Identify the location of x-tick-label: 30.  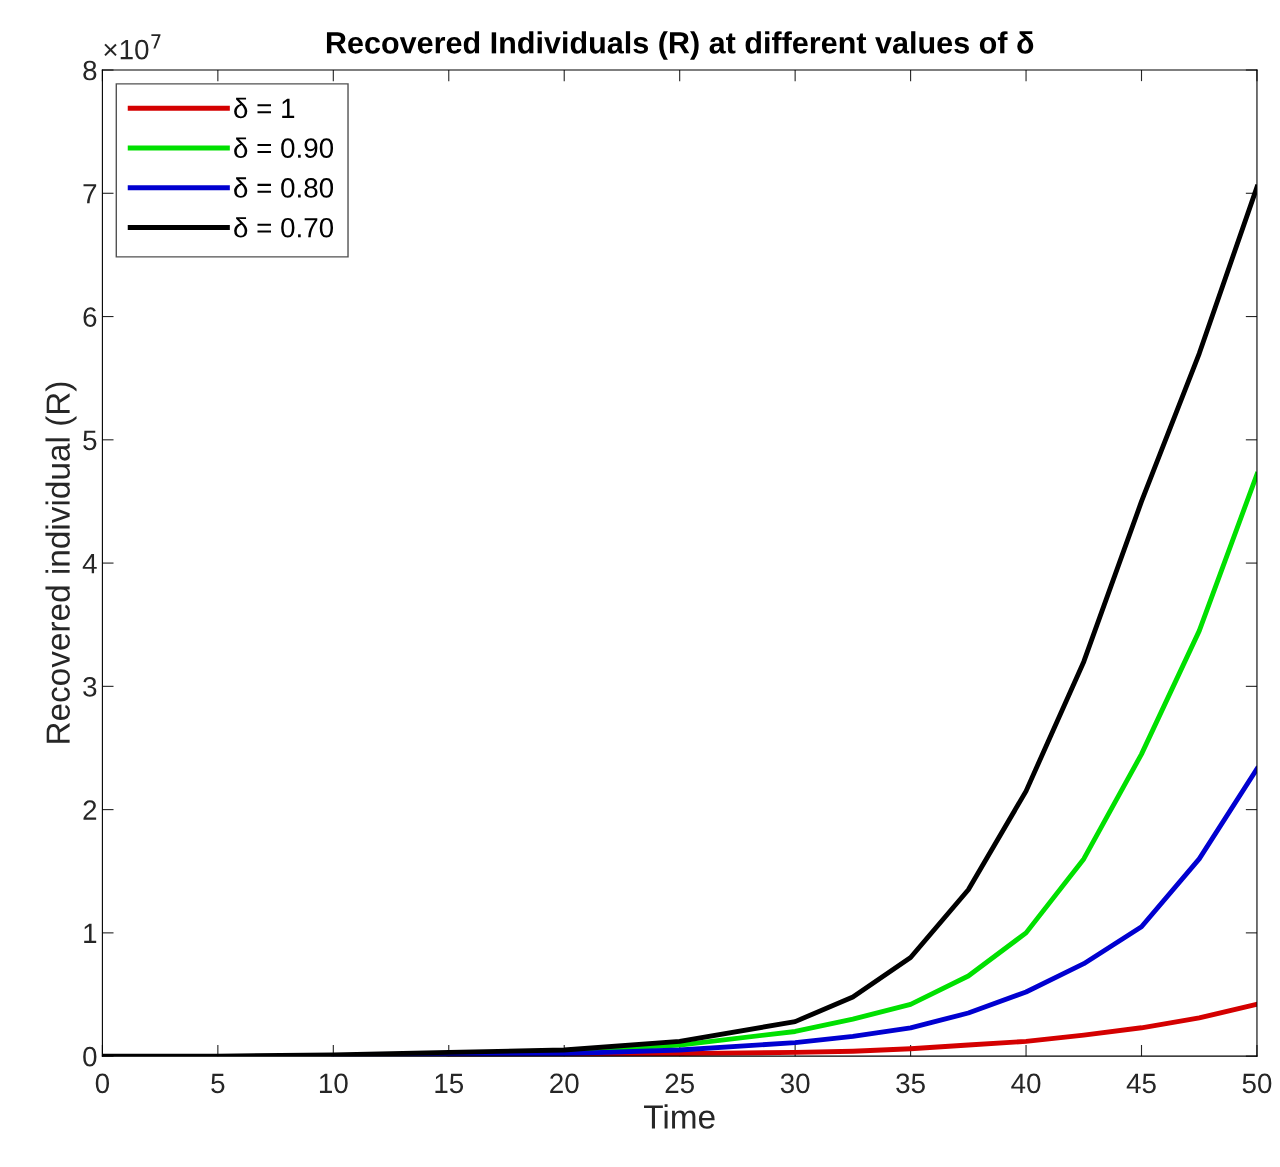
(795, 1083).